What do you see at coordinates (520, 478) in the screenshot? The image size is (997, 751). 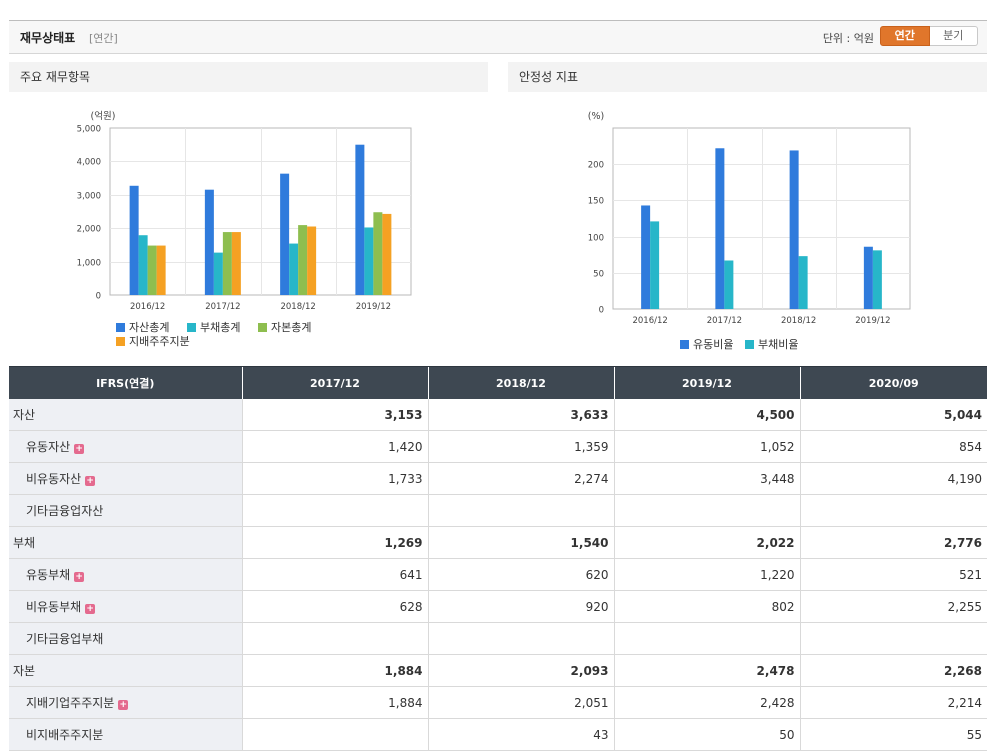 I see `cell: 2,274` at bounding box center [520, 478].